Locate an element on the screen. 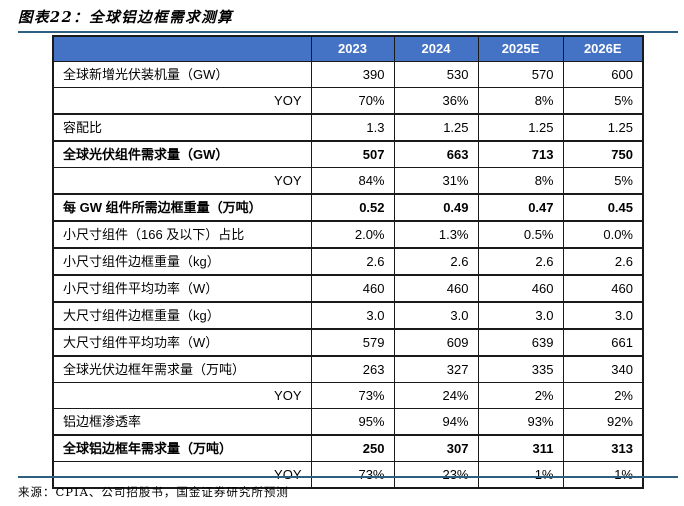 This screenshot has height=506, width=684. cell-value: 663 is located at coordinates (436, 154).